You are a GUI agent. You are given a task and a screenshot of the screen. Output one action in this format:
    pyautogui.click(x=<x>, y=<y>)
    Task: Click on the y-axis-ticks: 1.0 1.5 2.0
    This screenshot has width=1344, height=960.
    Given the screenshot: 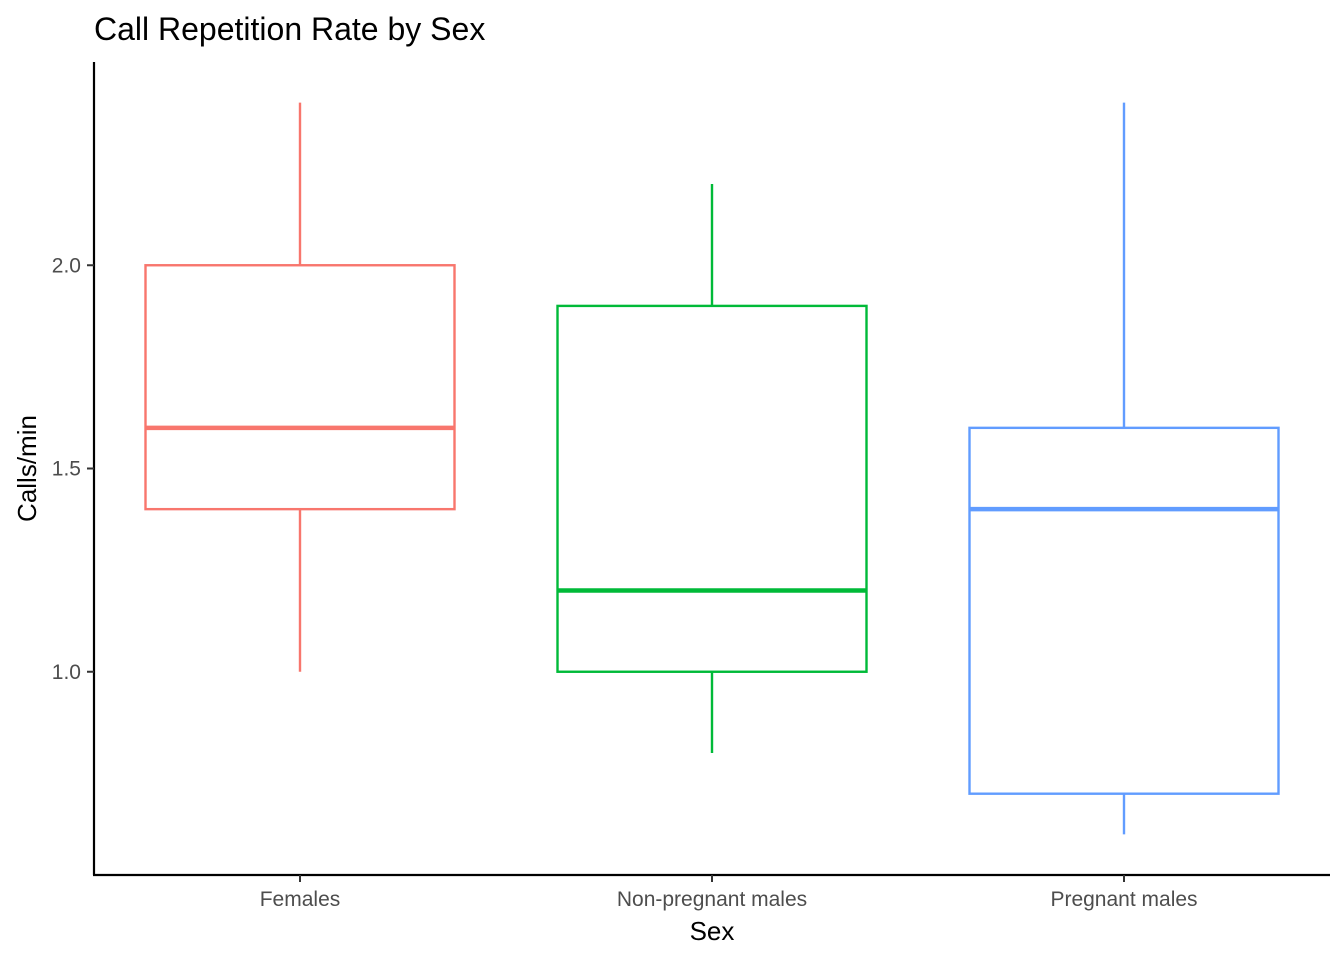 What is the action you would take?
    pyautogui.click(x=73, y=469)
    